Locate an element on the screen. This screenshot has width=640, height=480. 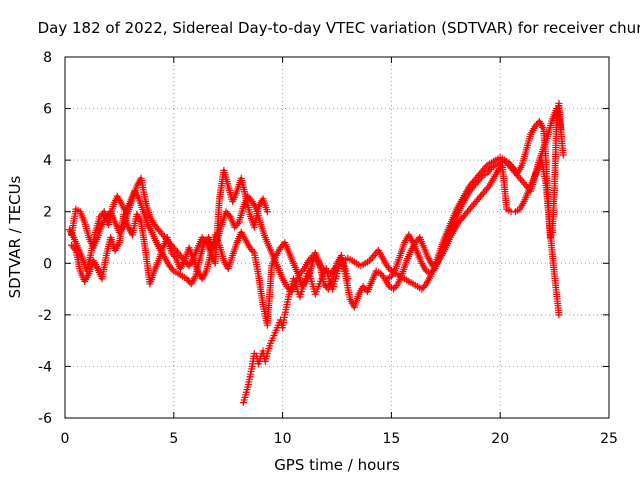
series-track-E is located at coordinates (475, 191).